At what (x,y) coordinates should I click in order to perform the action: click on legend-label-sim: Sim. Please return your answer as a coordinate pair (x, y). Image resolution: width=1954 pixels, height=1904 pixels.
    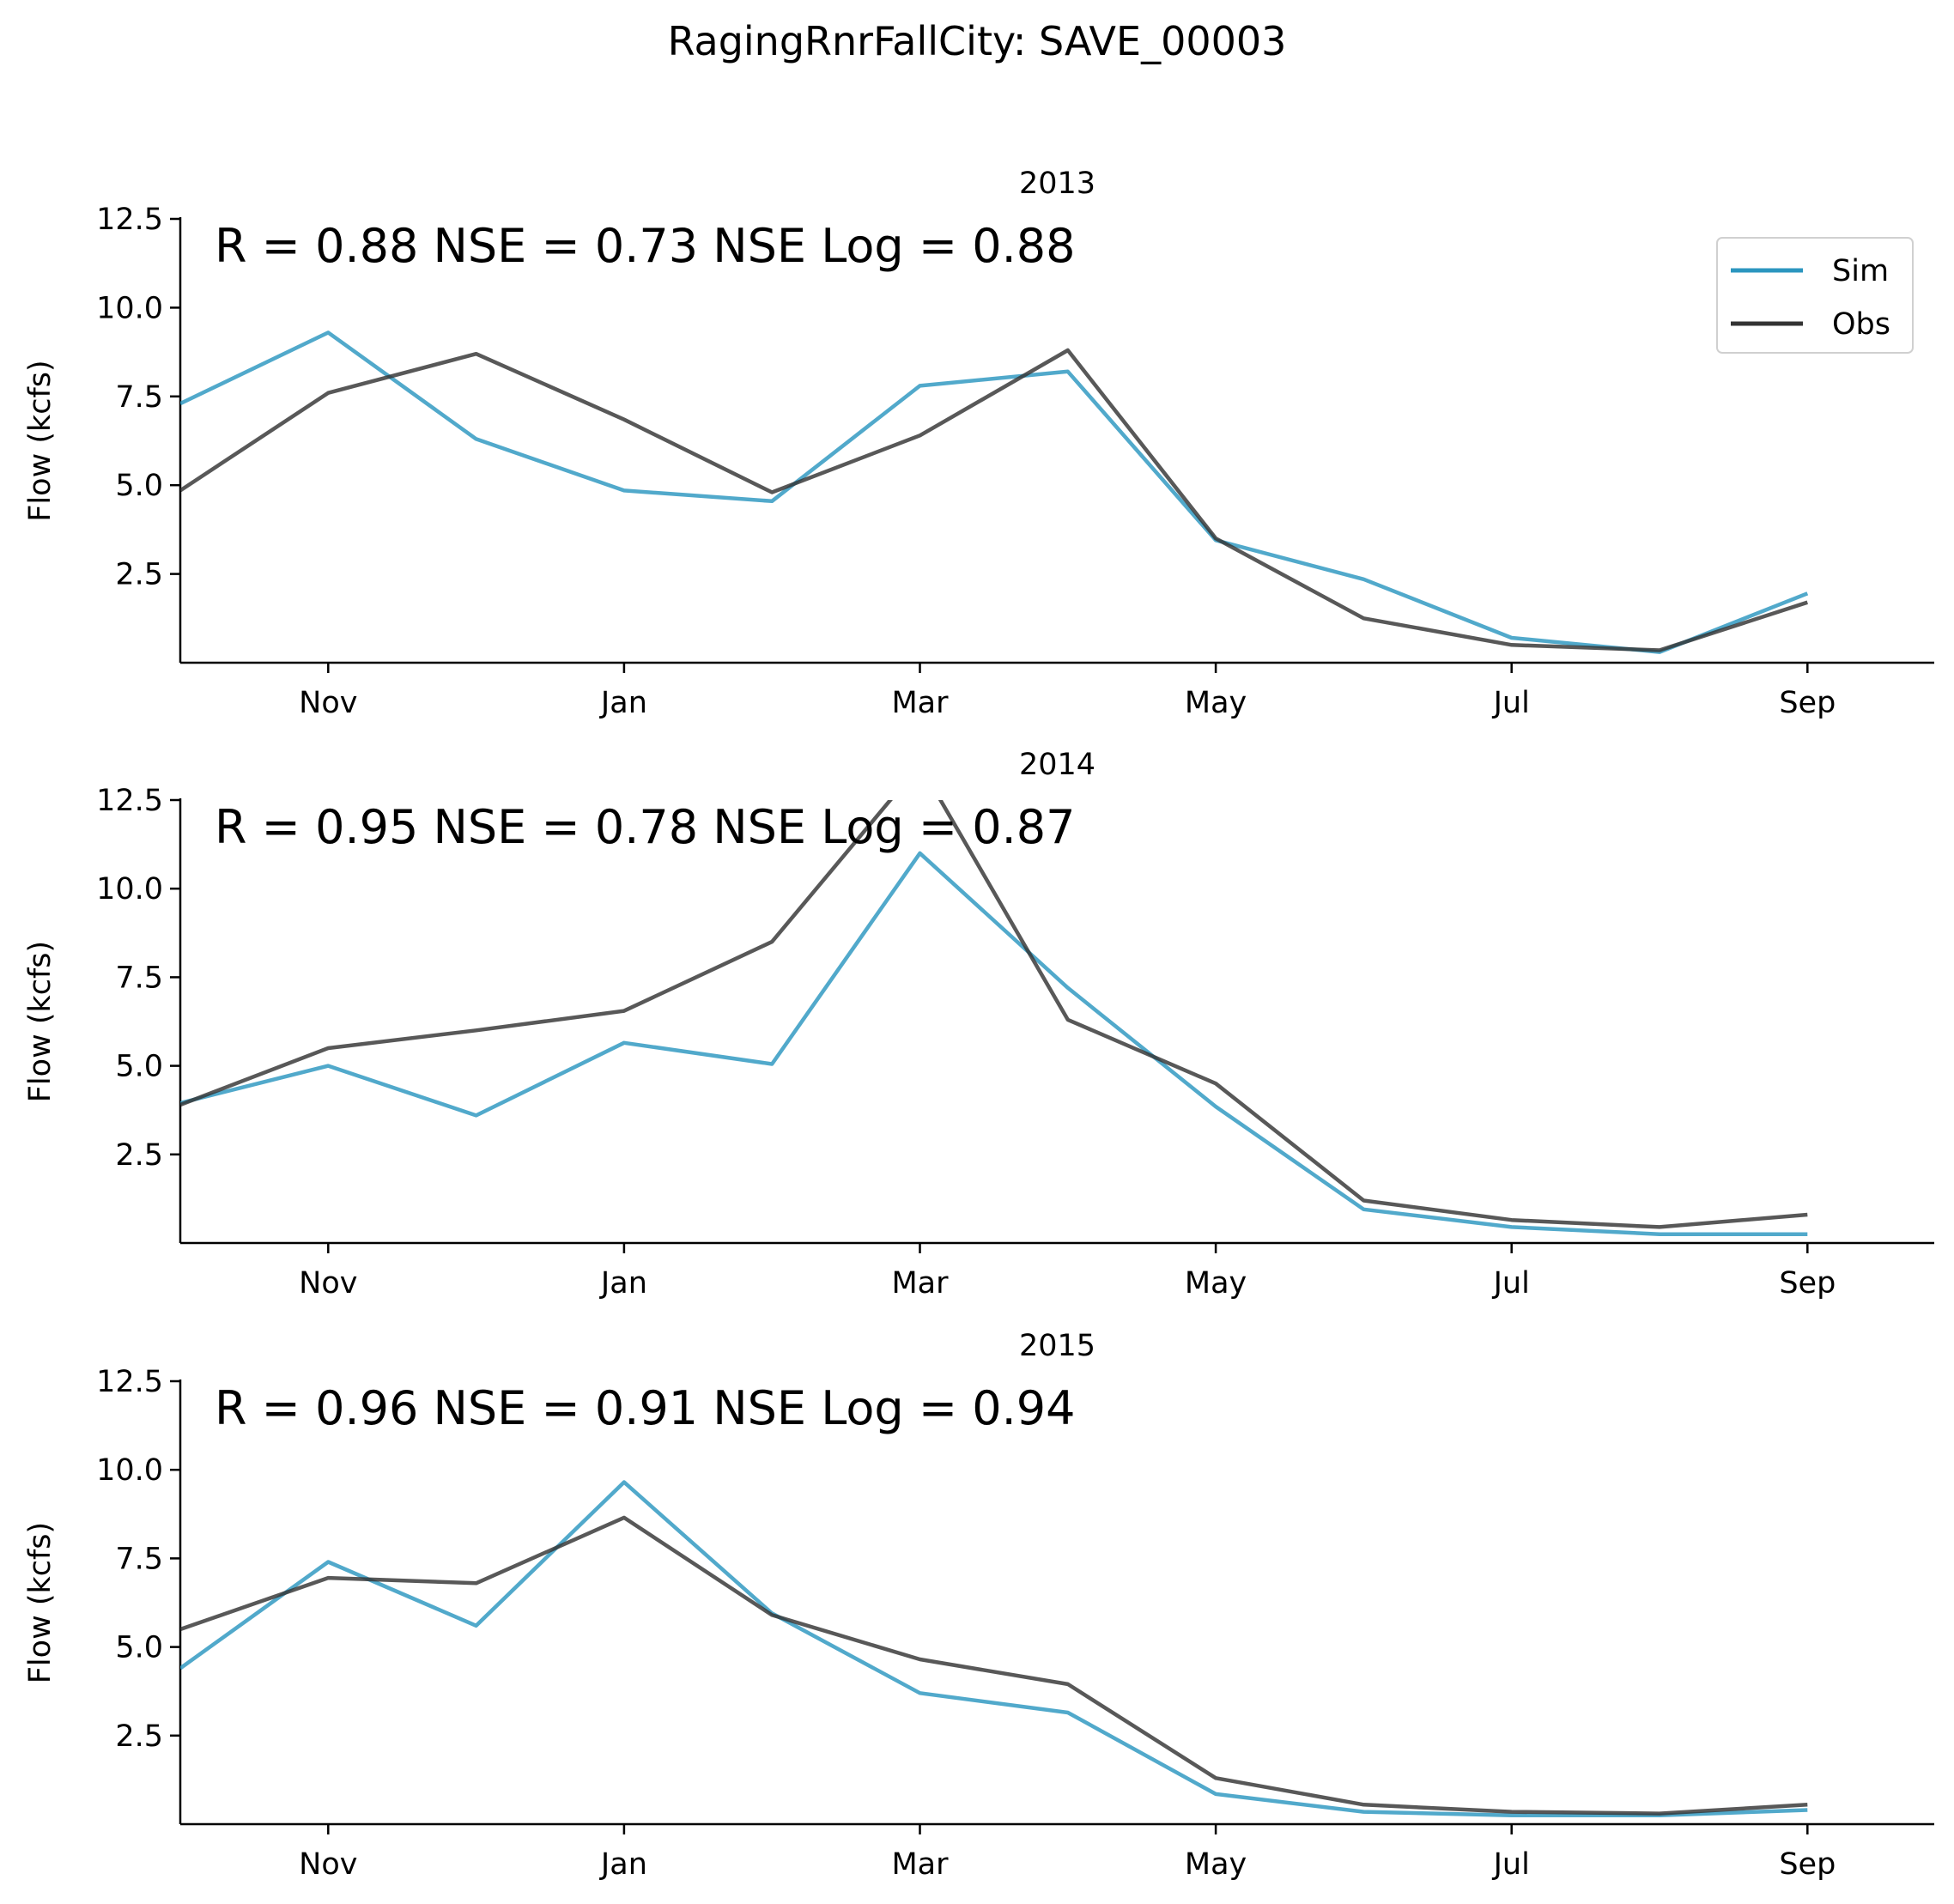
    Looking at the image, I should click on (1860, 271).